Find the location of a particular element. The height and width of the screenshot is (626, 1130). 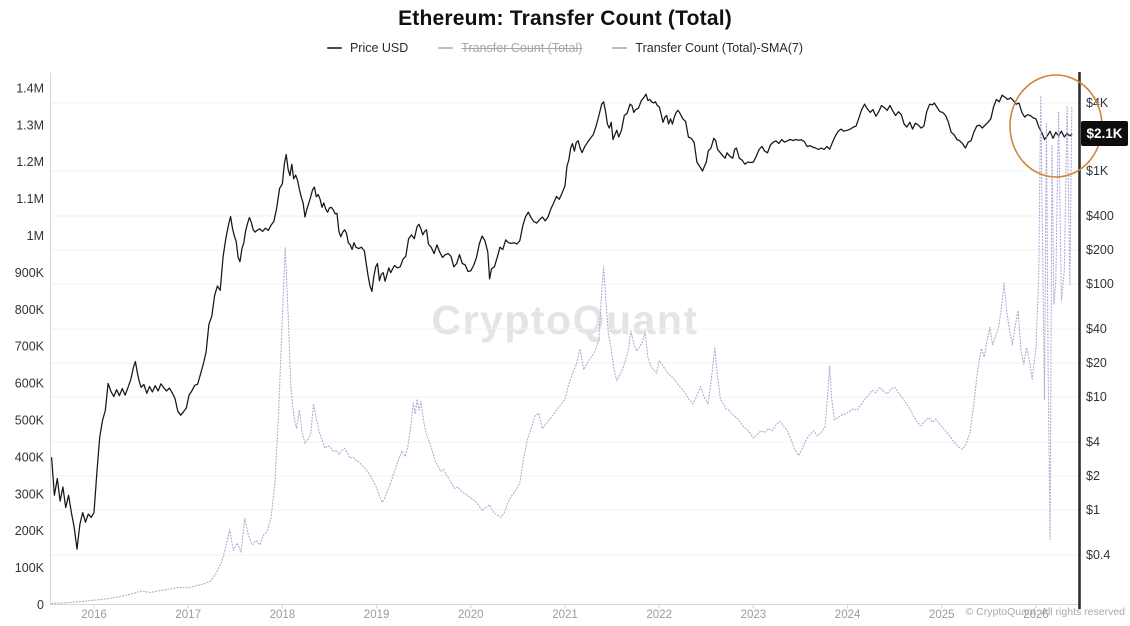

last-price-badge: $2.1K is located at coordinates (1104, 133).